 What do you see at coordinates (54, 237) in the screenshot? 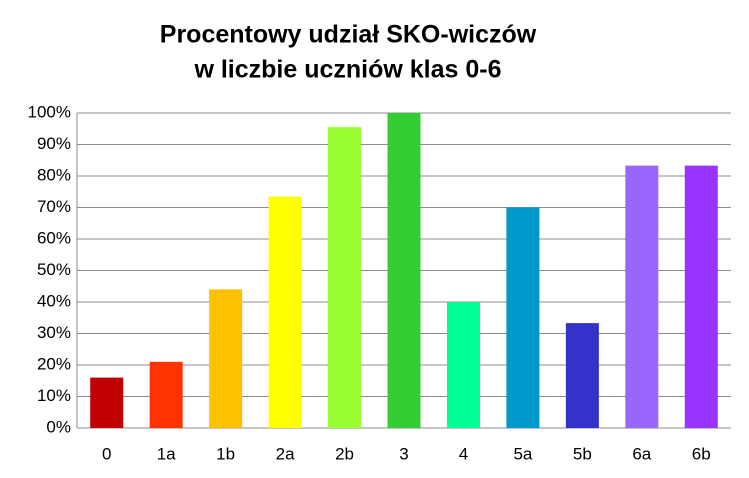
I see `y-tick-label: 60%` at bounding box center [54, 237].